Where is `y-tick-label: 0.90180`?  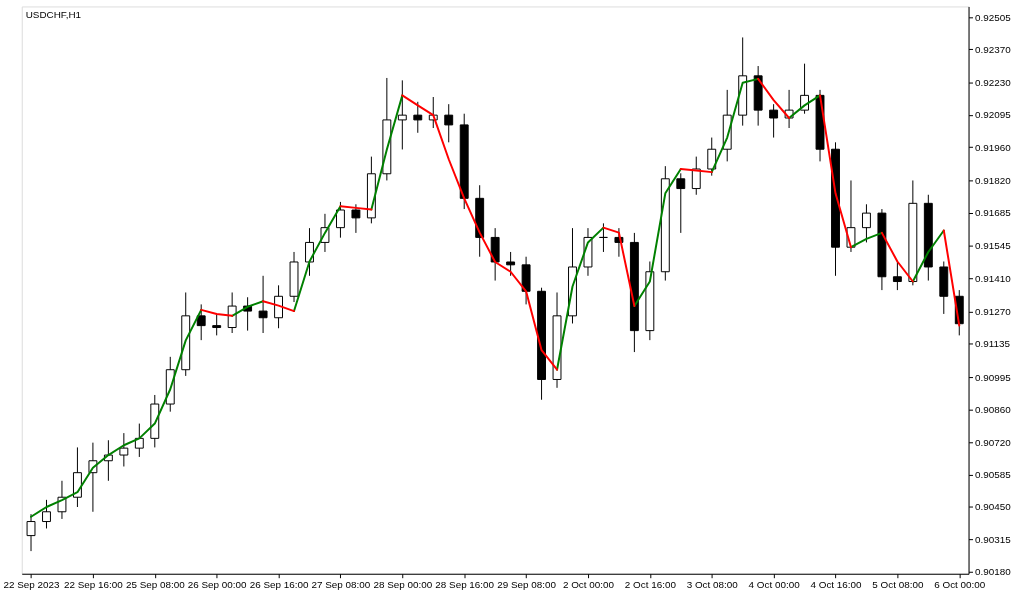
y-tick-label: 0.90180 is located at coordinates (993, 571).